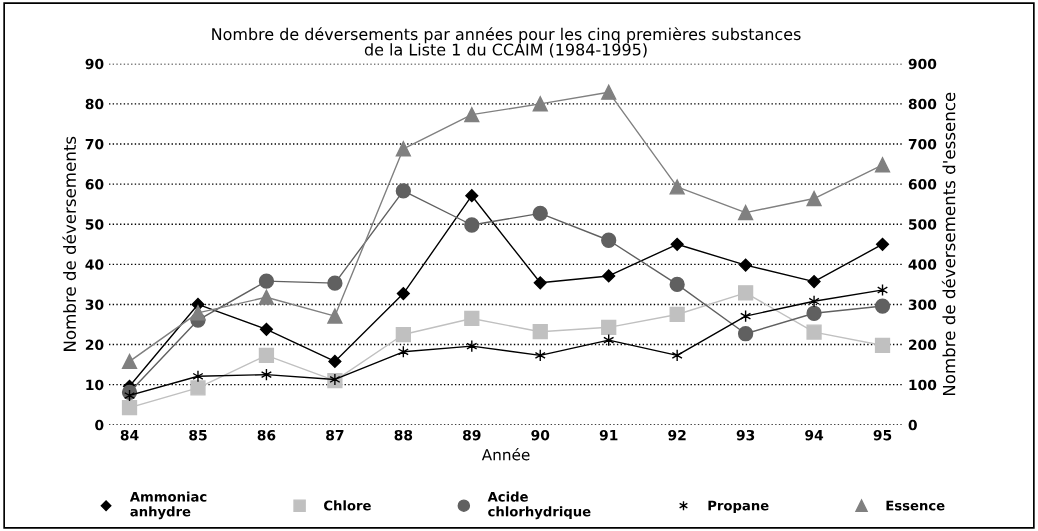 The height and width of the screenshot is (531, 1038). Describe the element at coordinates (814, 435) in the screenshot. I see `x-tick-label: 94` at that location.